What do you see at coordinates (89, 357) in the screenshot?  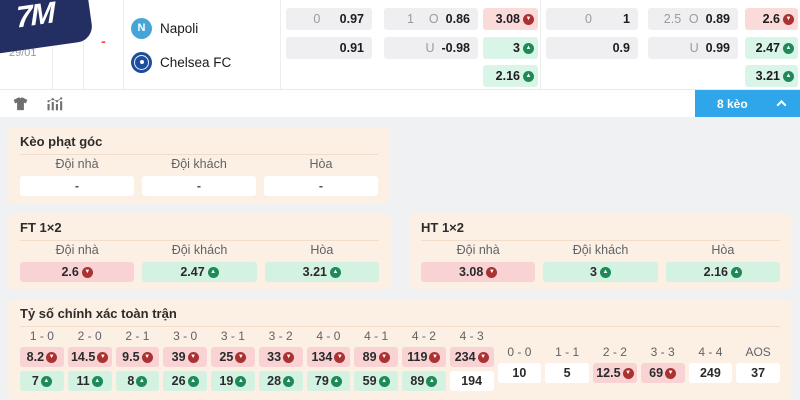 I see `score-odds-top: 14.5 ▼` at bounding box center [89, 357].